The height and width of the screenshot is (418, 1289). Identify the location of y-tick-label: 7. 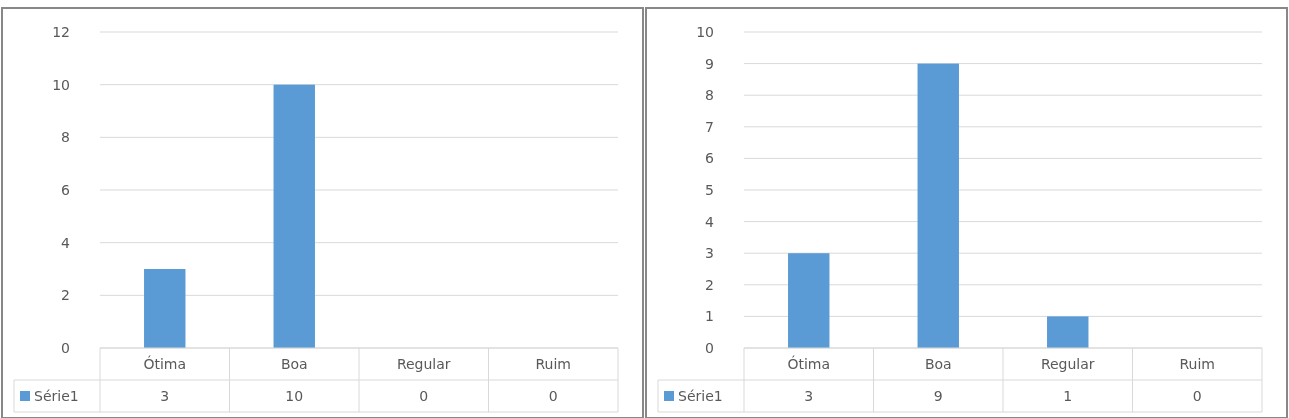
(709, 126).